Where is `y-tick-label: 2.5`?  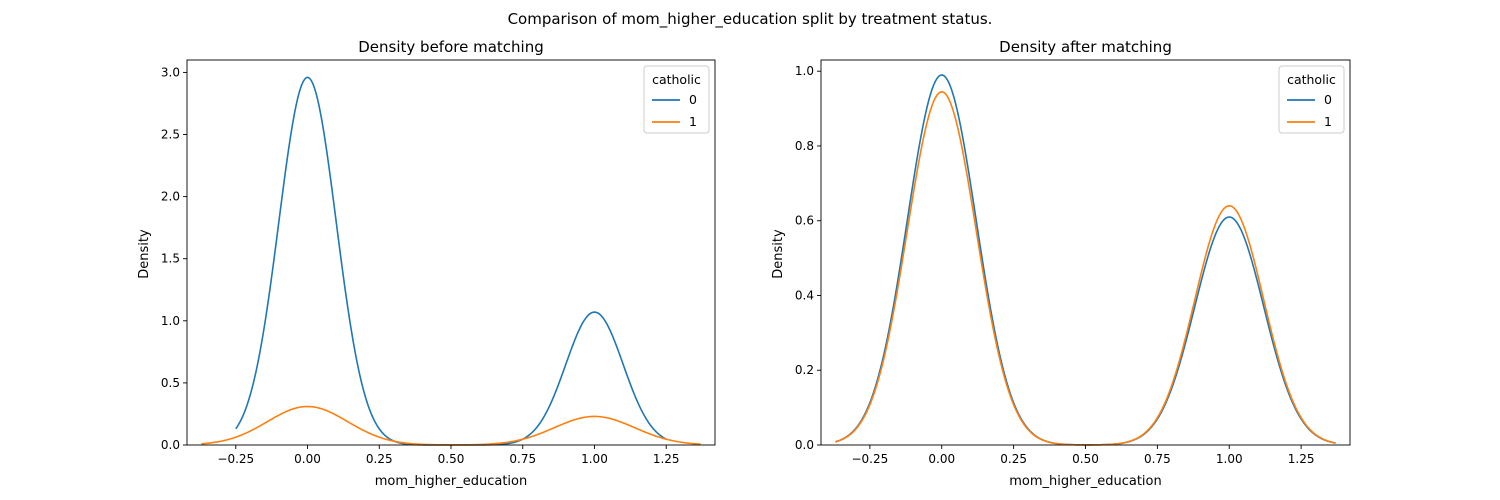
y-tick-label: 2.5 is located at coordinates (170, 135).